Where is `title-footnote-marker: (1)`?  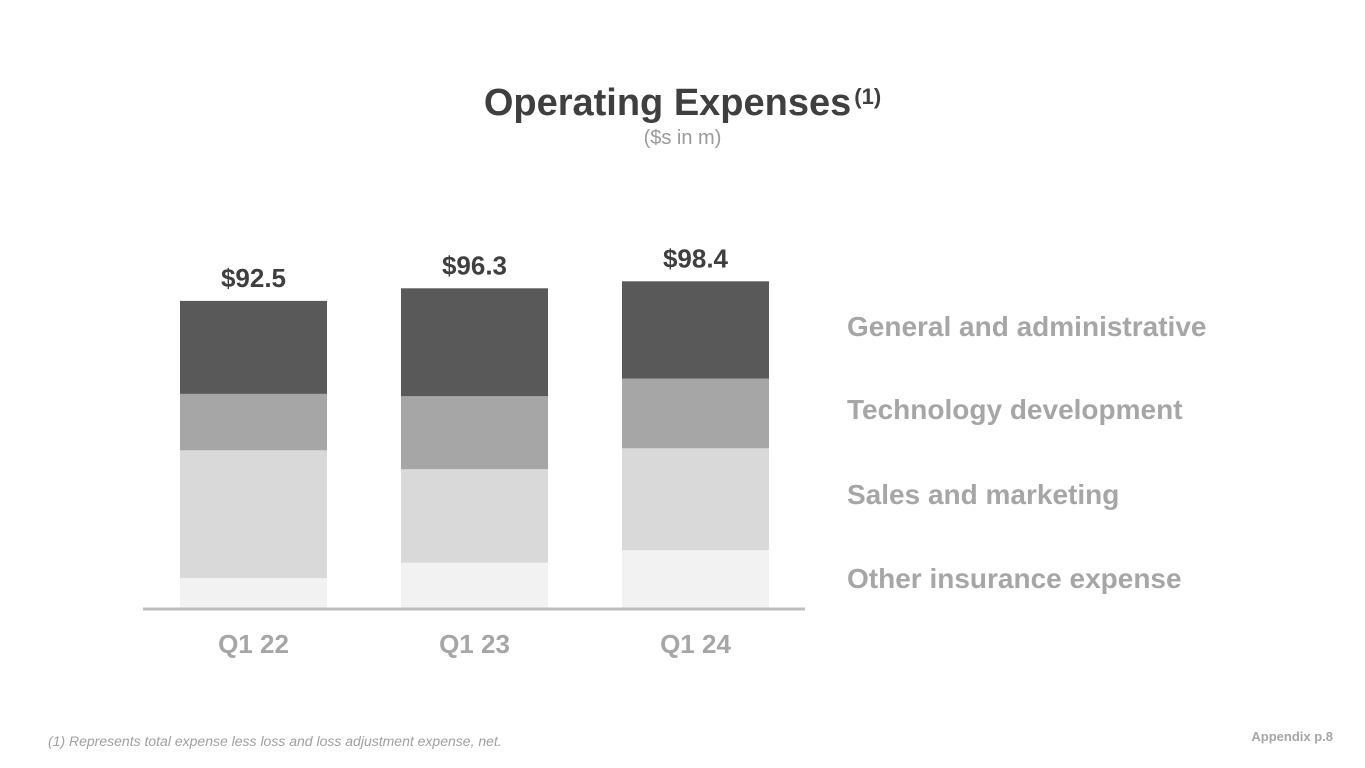 title-footnote-marker: (1) is located at coordinates (868, 96).